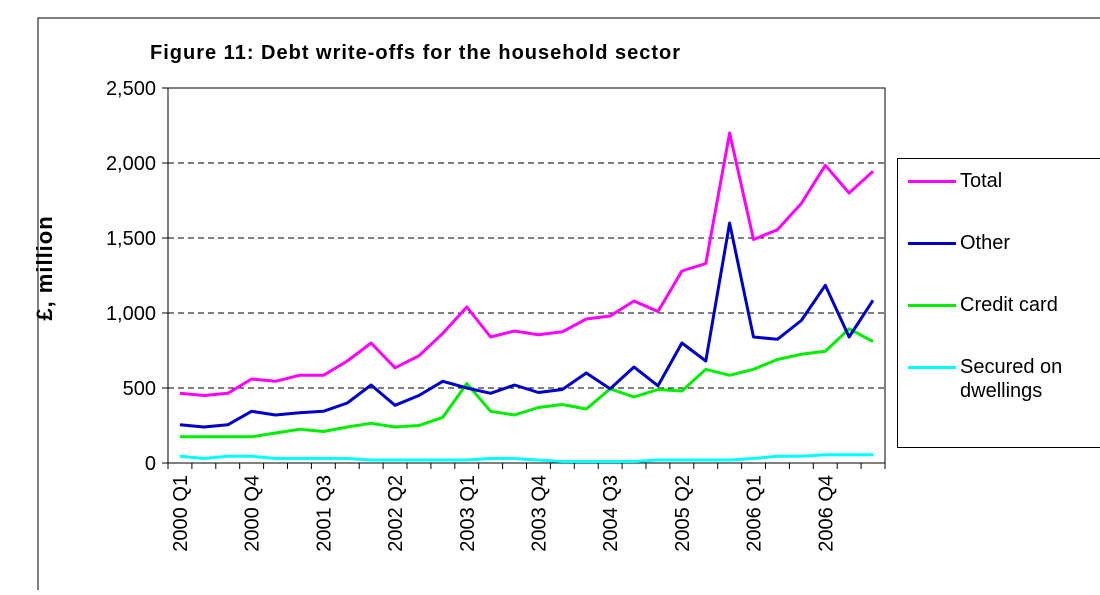 This screenshot has width=1100, height=595. I want to click on x-tick-label: 2006 Q4, so click(826, 513).